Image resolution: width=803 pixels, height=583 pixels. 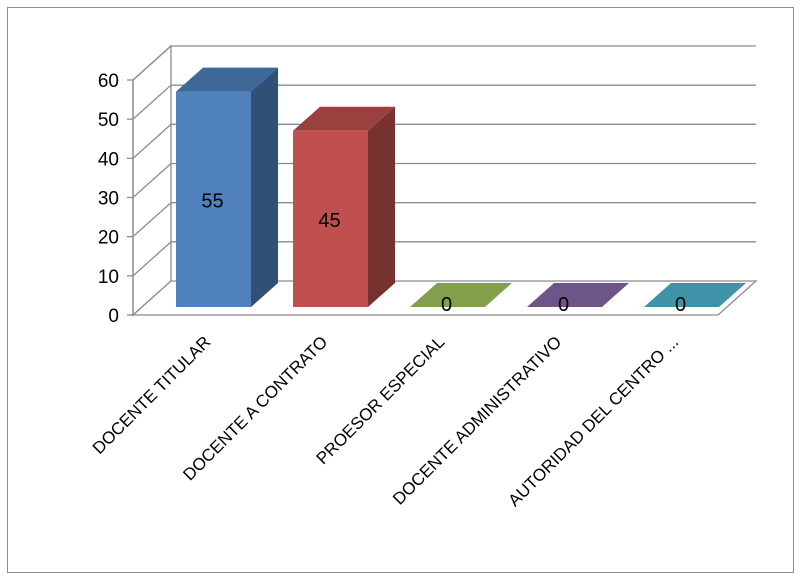 What do you see at coordinates (108, 199) in the screenshot?
I see `y-tick-label: 30` at bounding box center [108, 199].